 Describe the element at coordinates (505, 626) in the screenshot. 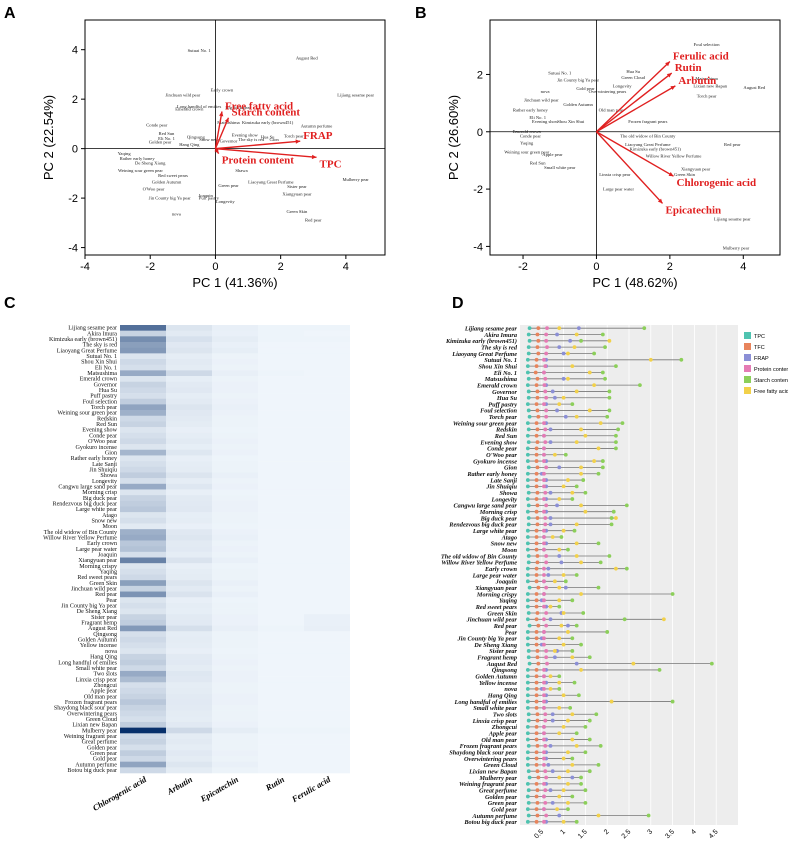

I see `row-label: Red pear` at that location.